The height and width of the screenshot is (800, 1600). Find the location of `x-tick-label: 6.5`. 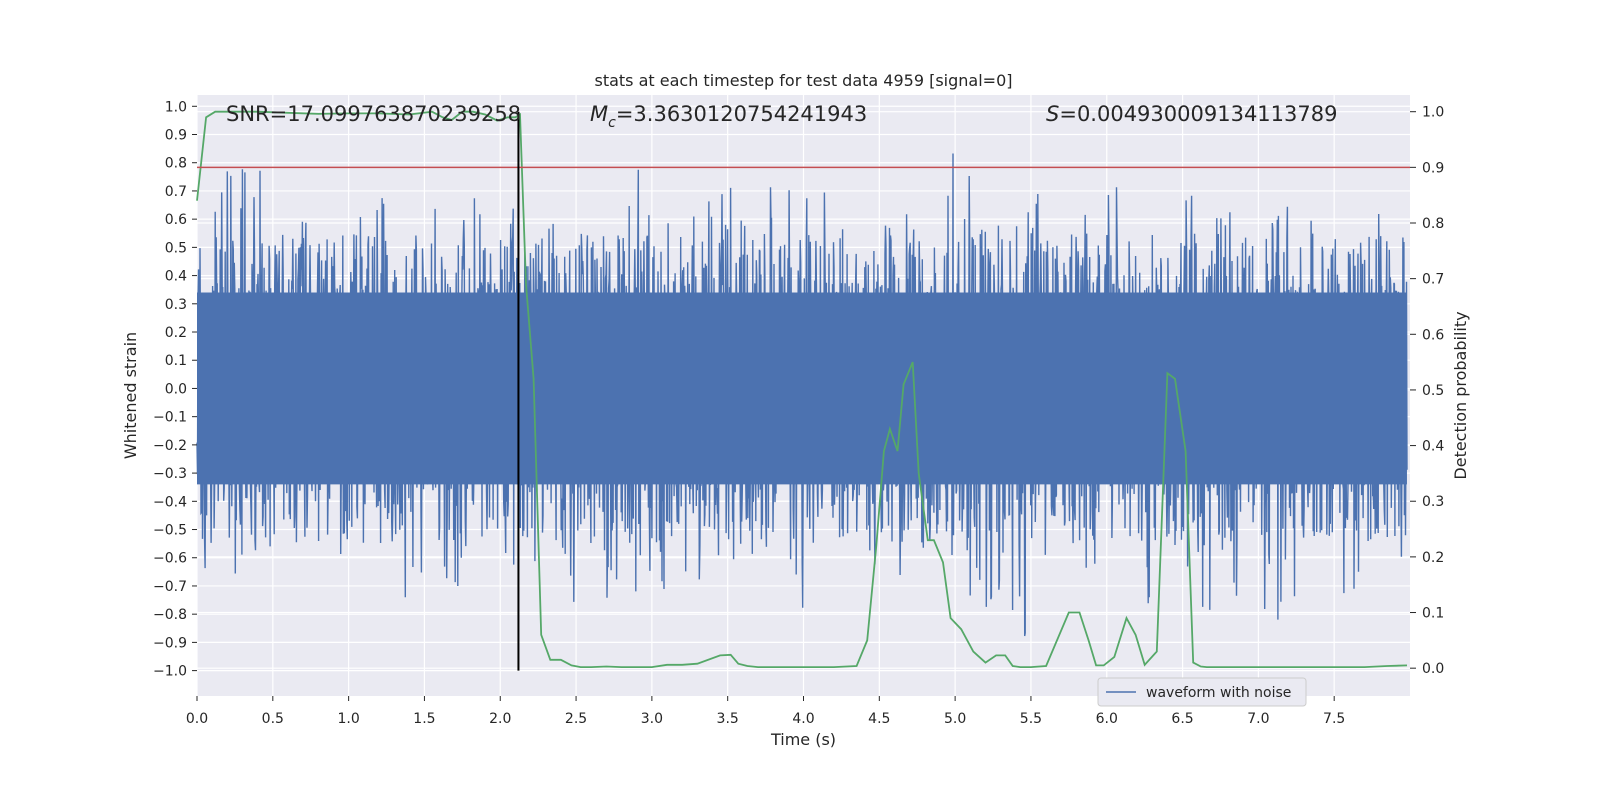

x-tick-label: 6.5 is located at coordinates (1182, 719).